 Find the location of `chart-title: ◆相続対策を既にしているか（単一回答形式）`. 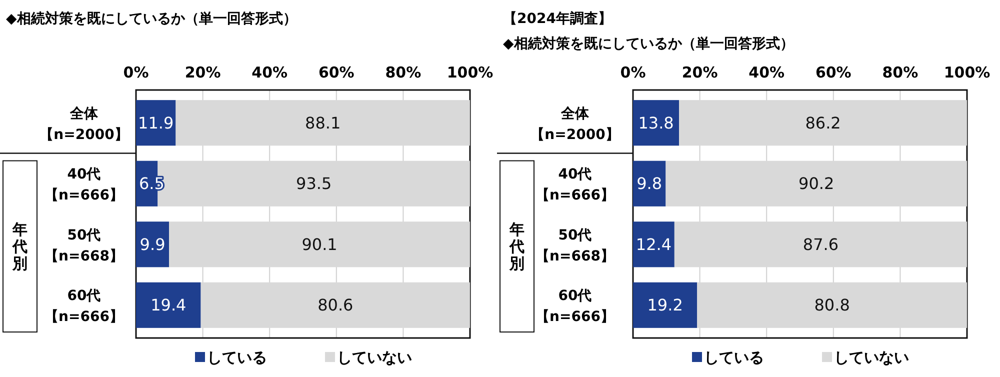

chart-title: ◆相続対策を既にしているか（単一回答形式） is located at coordinates (151, 18).